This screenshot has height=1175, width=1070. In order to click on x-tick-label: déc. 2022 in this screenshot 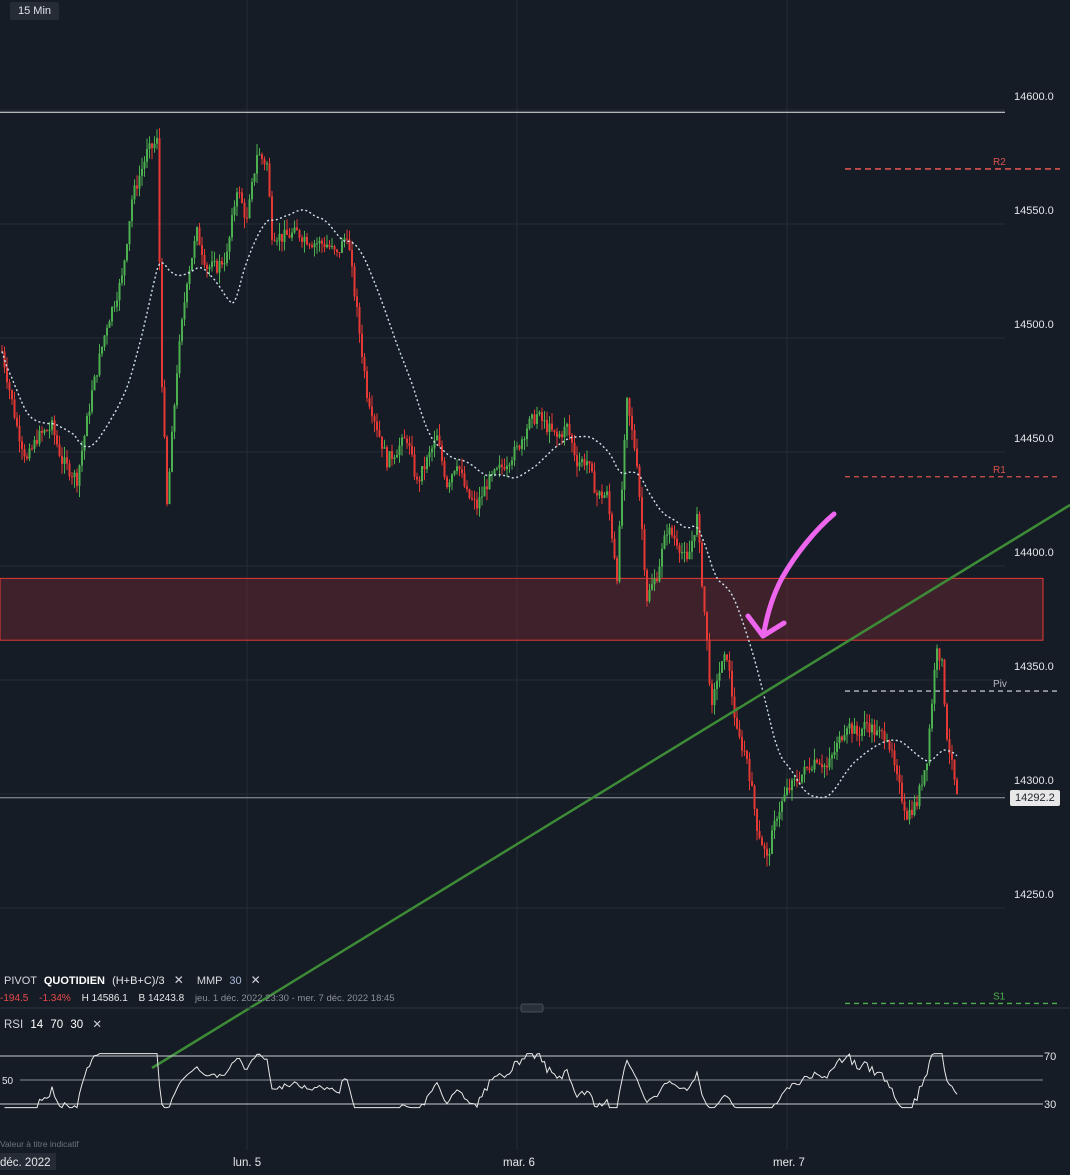, I will do `click(25, 1163)`.